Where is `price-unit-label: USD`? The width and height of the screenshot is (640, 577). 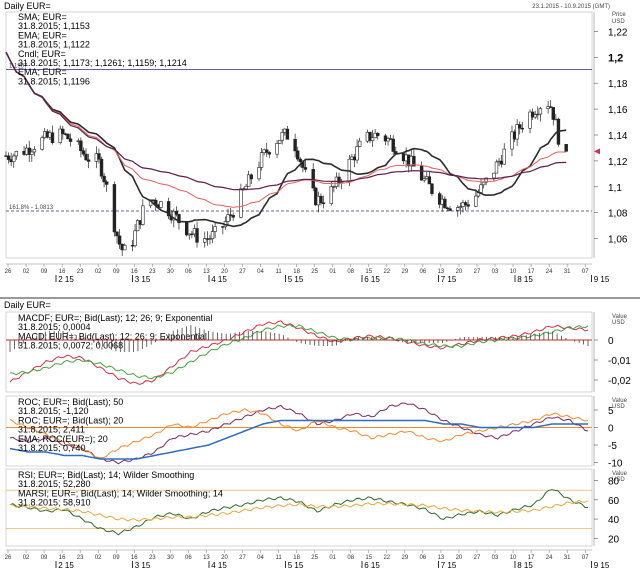 price-unit-label: USD is located at coordinates (618, 22).